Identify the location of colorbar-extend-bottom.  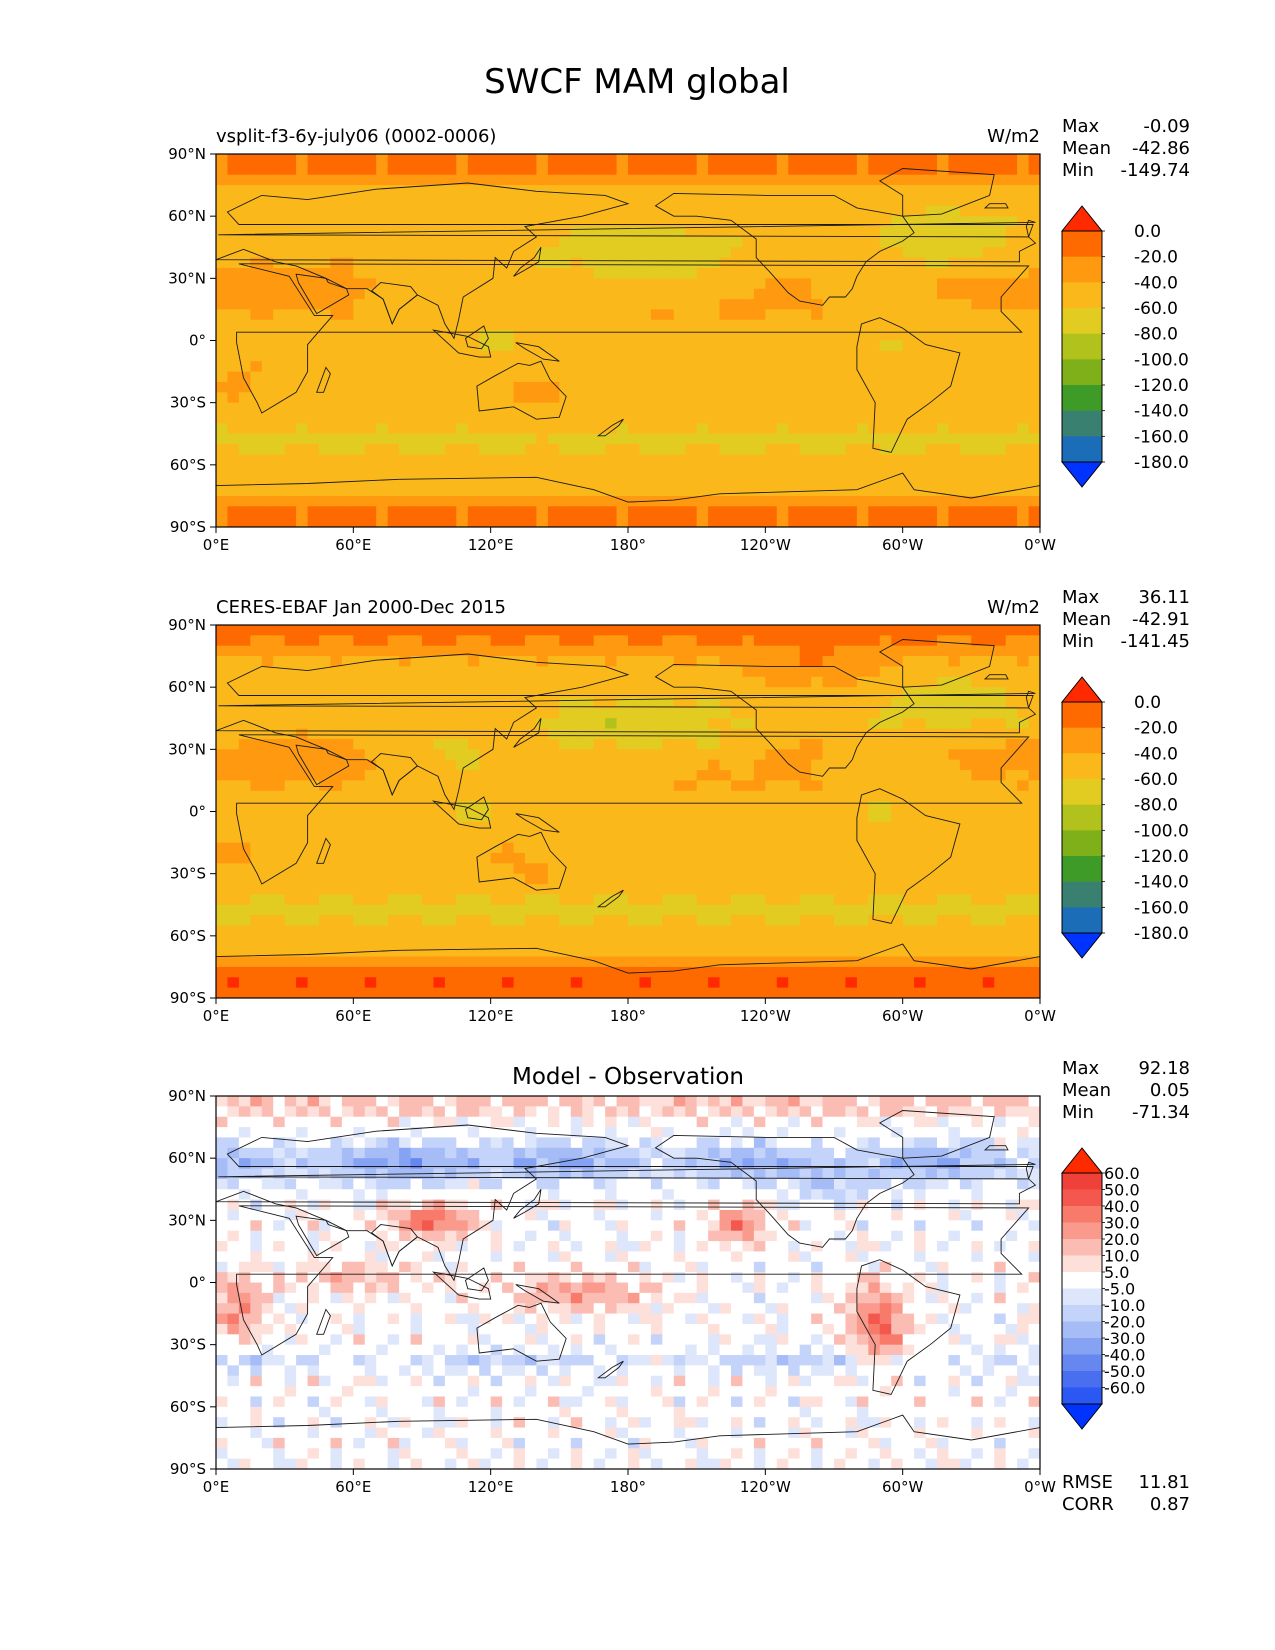
(1082, 474).